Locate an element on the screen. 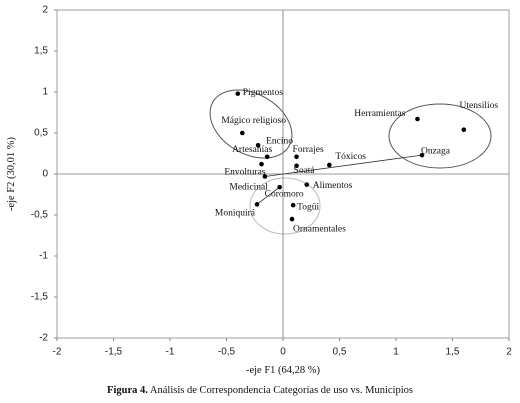  point-label: Onzaga is located at coordinates (436, 151).